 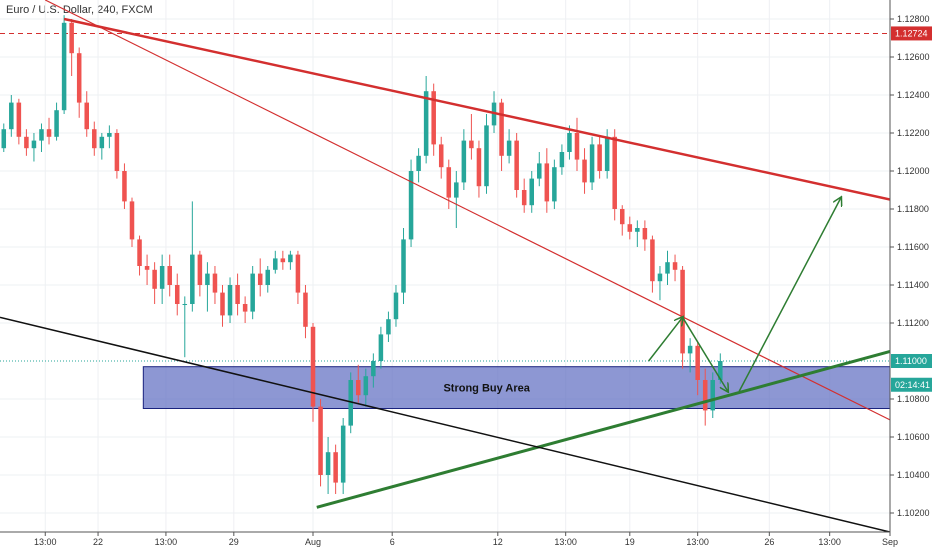 I want to click on zone-label: Strong Buy Area, so click(x=486, y=389).